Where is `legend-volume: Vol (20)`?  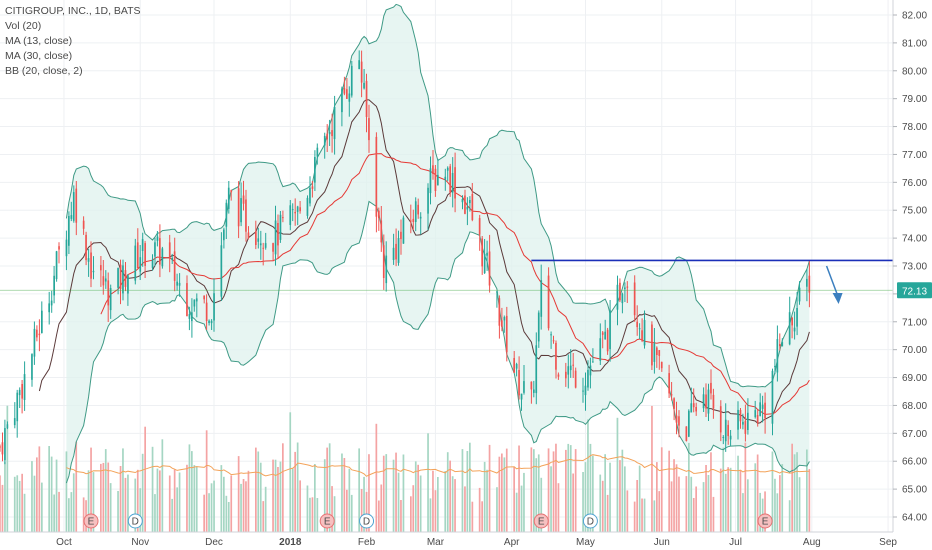
legend-volume: Vol (20) is located at coordinates (23, 26).